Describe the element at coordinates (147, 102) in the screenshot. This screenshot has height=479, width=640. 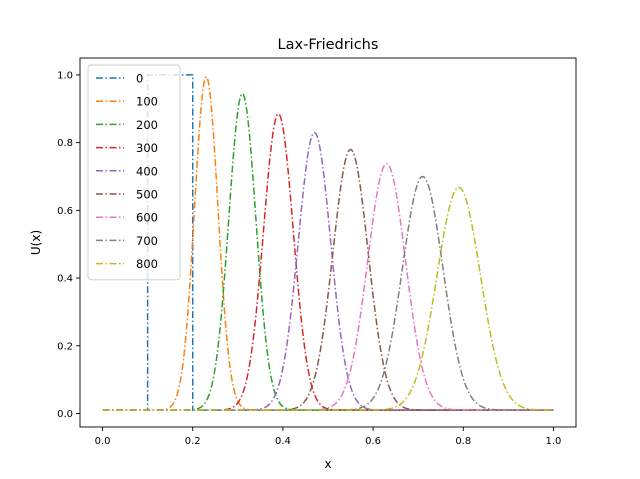
I see `legend-label-100: 100` at that location.